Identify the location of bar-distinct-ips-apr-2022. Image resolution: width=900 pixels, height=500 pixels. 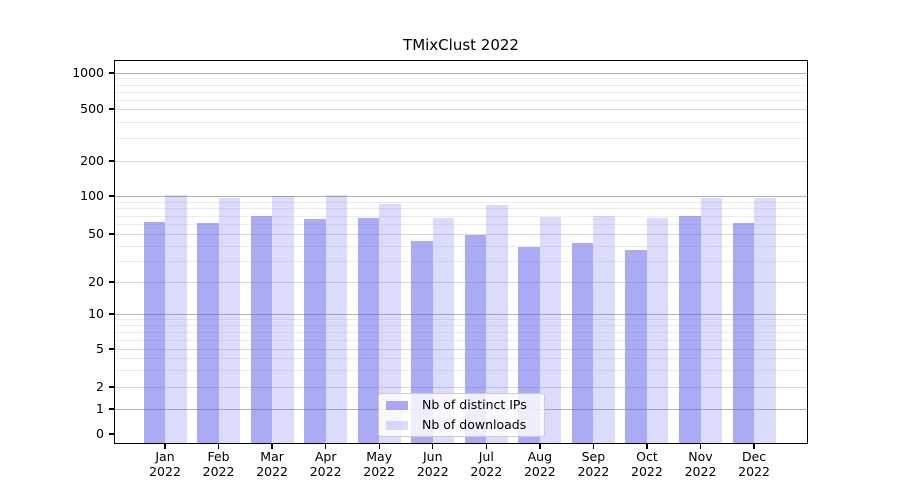
(315, 331).